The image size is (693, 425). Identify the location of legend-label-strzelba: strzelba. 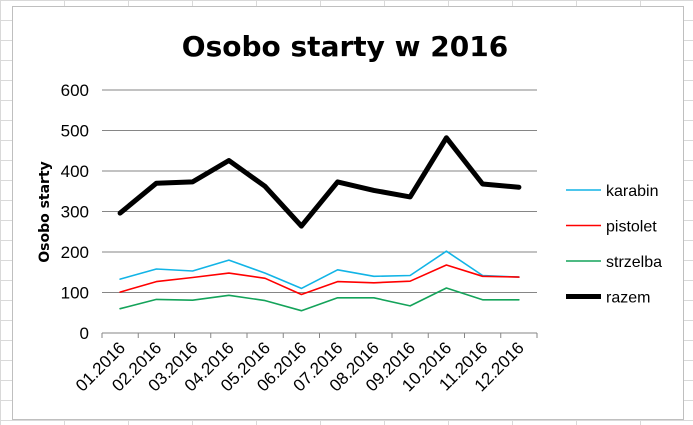
(634, 262).